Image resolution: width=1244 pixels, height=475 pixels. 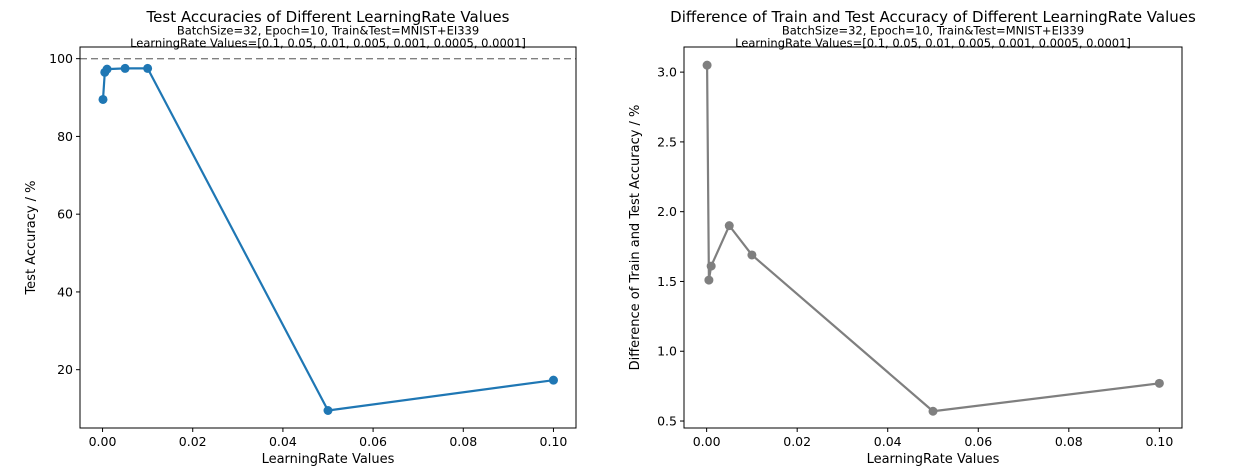 What do you see at coordinates (667, 351) in the screenshot?
I see `right-ytick-label: 1.0` at bounding box center [667, 351].